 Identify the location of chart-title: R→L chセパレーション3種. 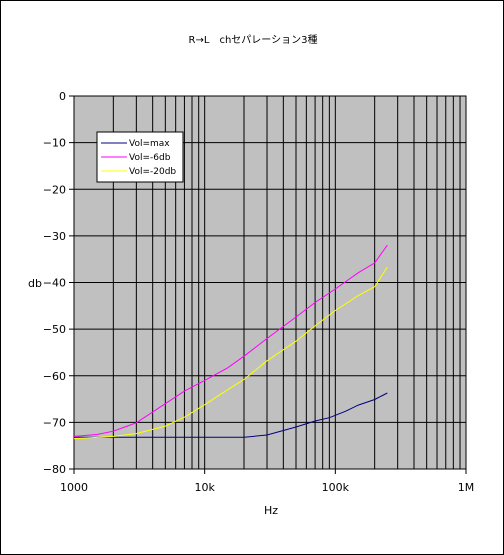
(253, 39).